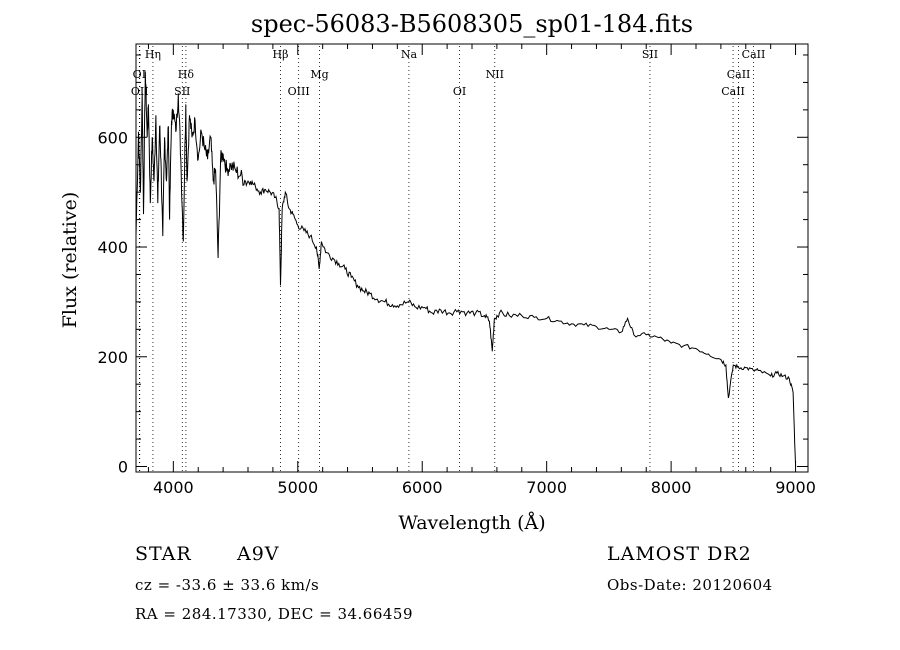  I want to click on line-marker-label: OII, so click(140, 91).